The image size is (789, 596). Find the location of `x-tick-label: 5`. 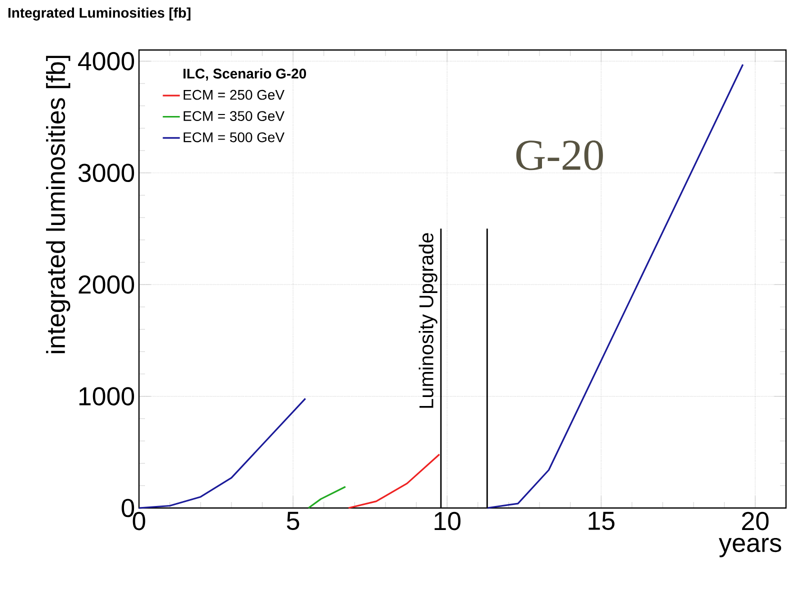

x-tick-label: 5 is located at coordinates (293, 521).